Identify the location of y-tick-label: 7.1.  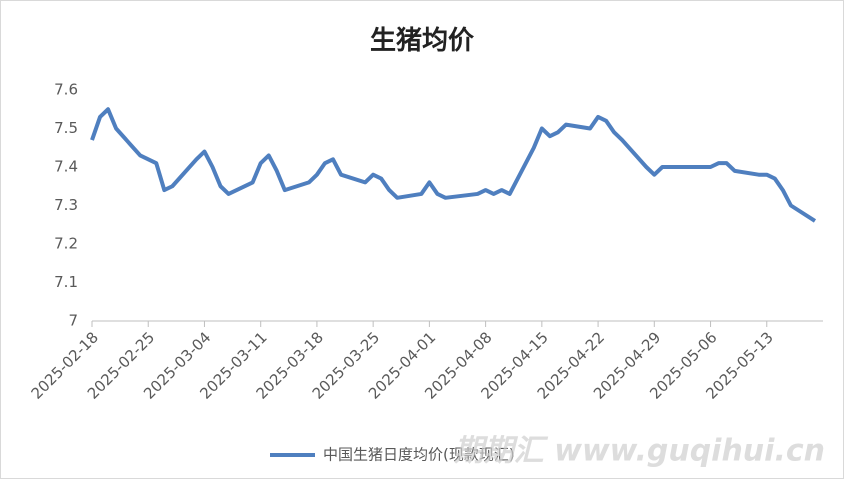
(66, 282).